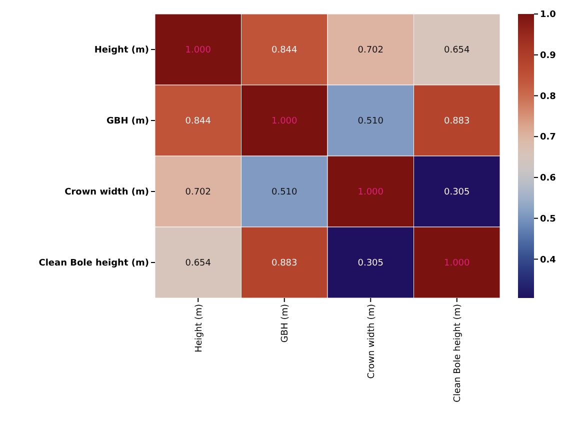 The width and height of the screenshot is (567, 427). I want to click on color-bar-label: 0.6, so click(548, 179).